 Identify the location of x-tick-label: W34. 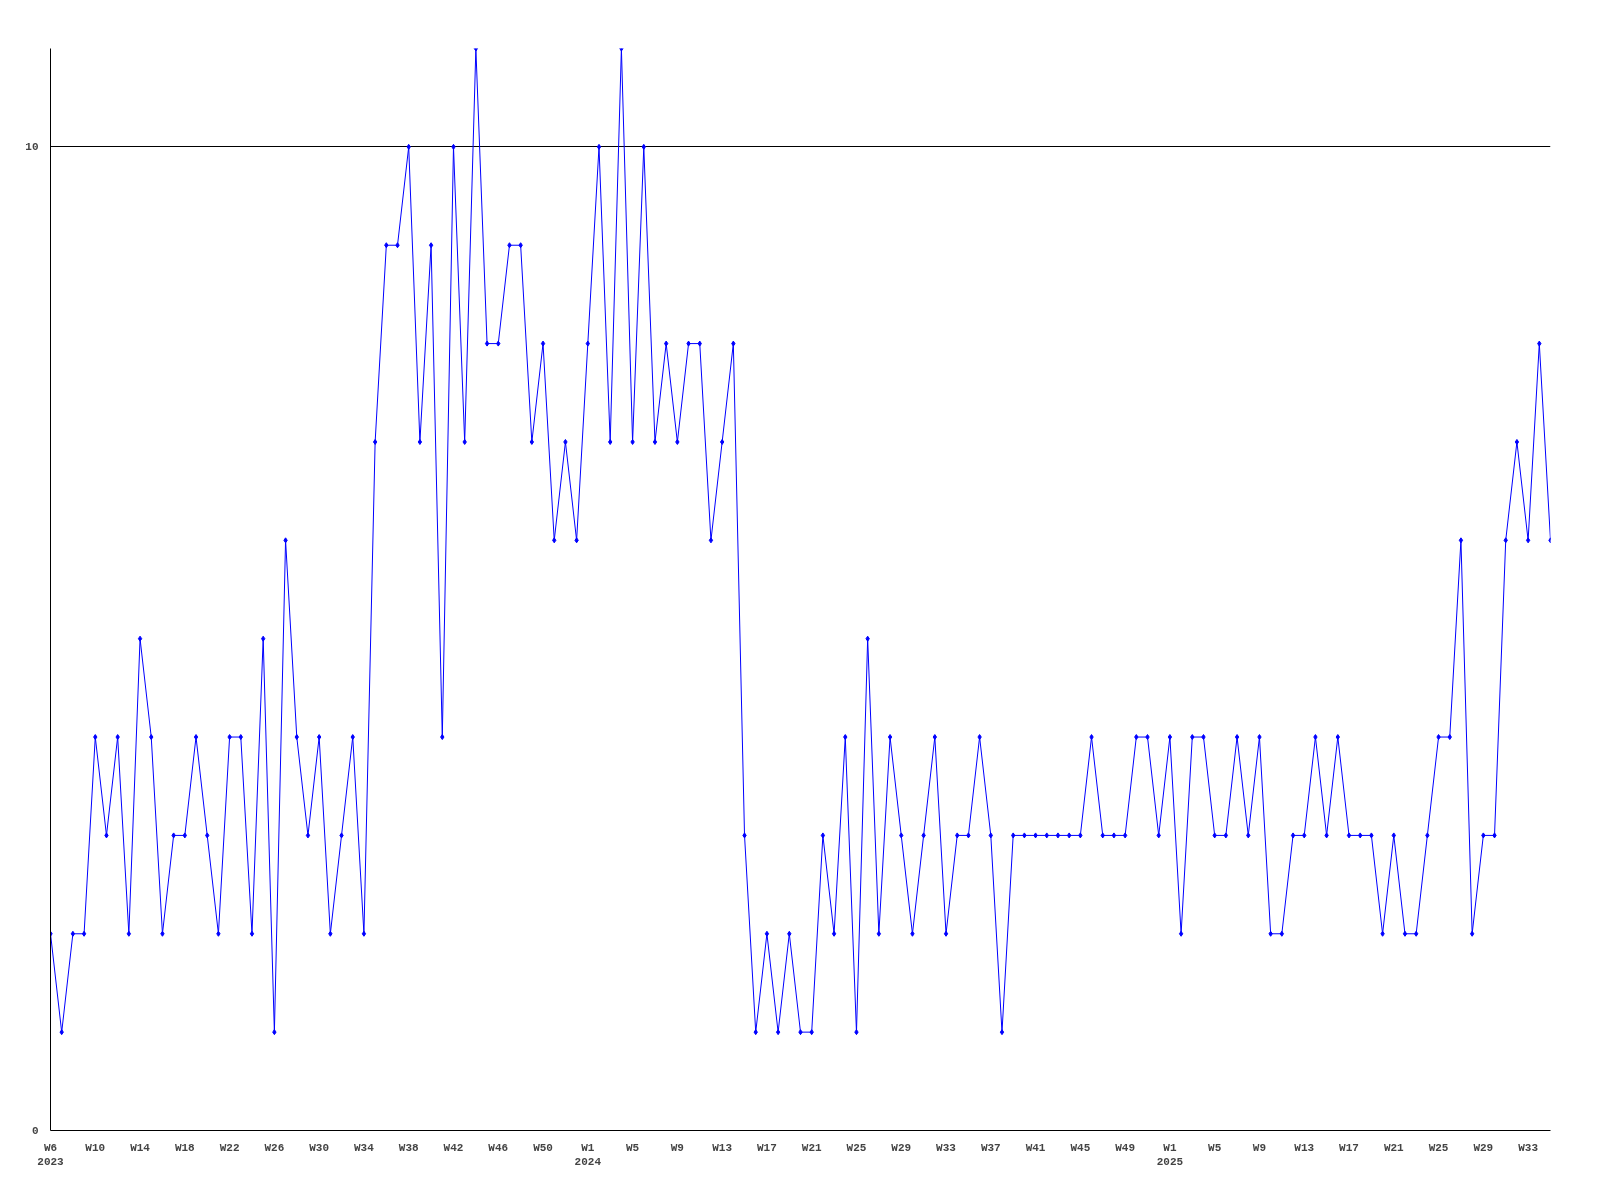
(364, 1147).